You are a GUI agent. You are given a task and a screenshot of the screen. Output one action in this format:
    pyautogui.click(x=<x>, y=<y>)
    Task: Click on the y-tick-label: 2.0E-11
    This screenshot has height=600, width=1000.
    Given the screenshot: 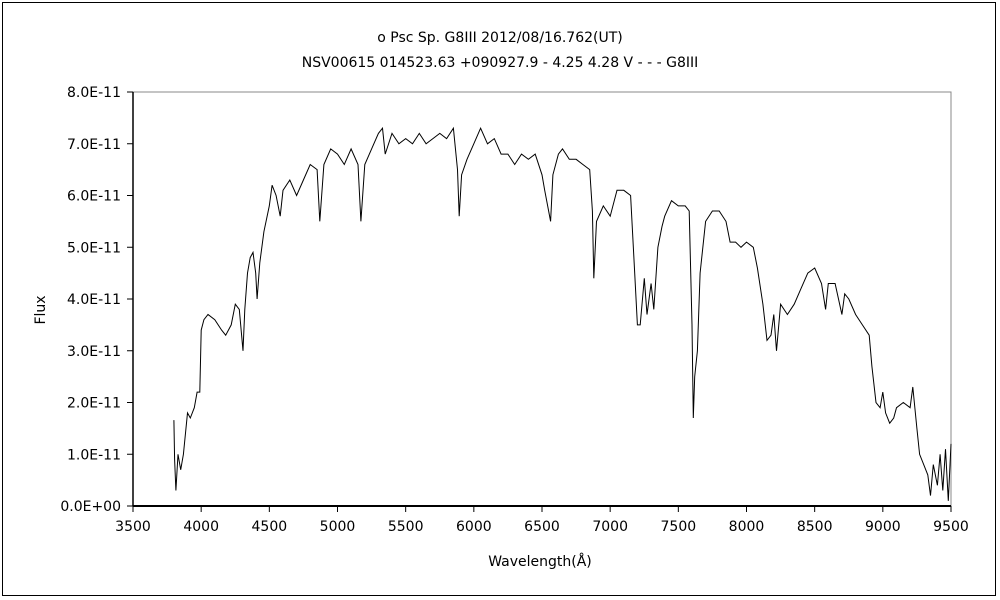 What is the action you would take?
    pyautogui.click(x=94, y=404)
    